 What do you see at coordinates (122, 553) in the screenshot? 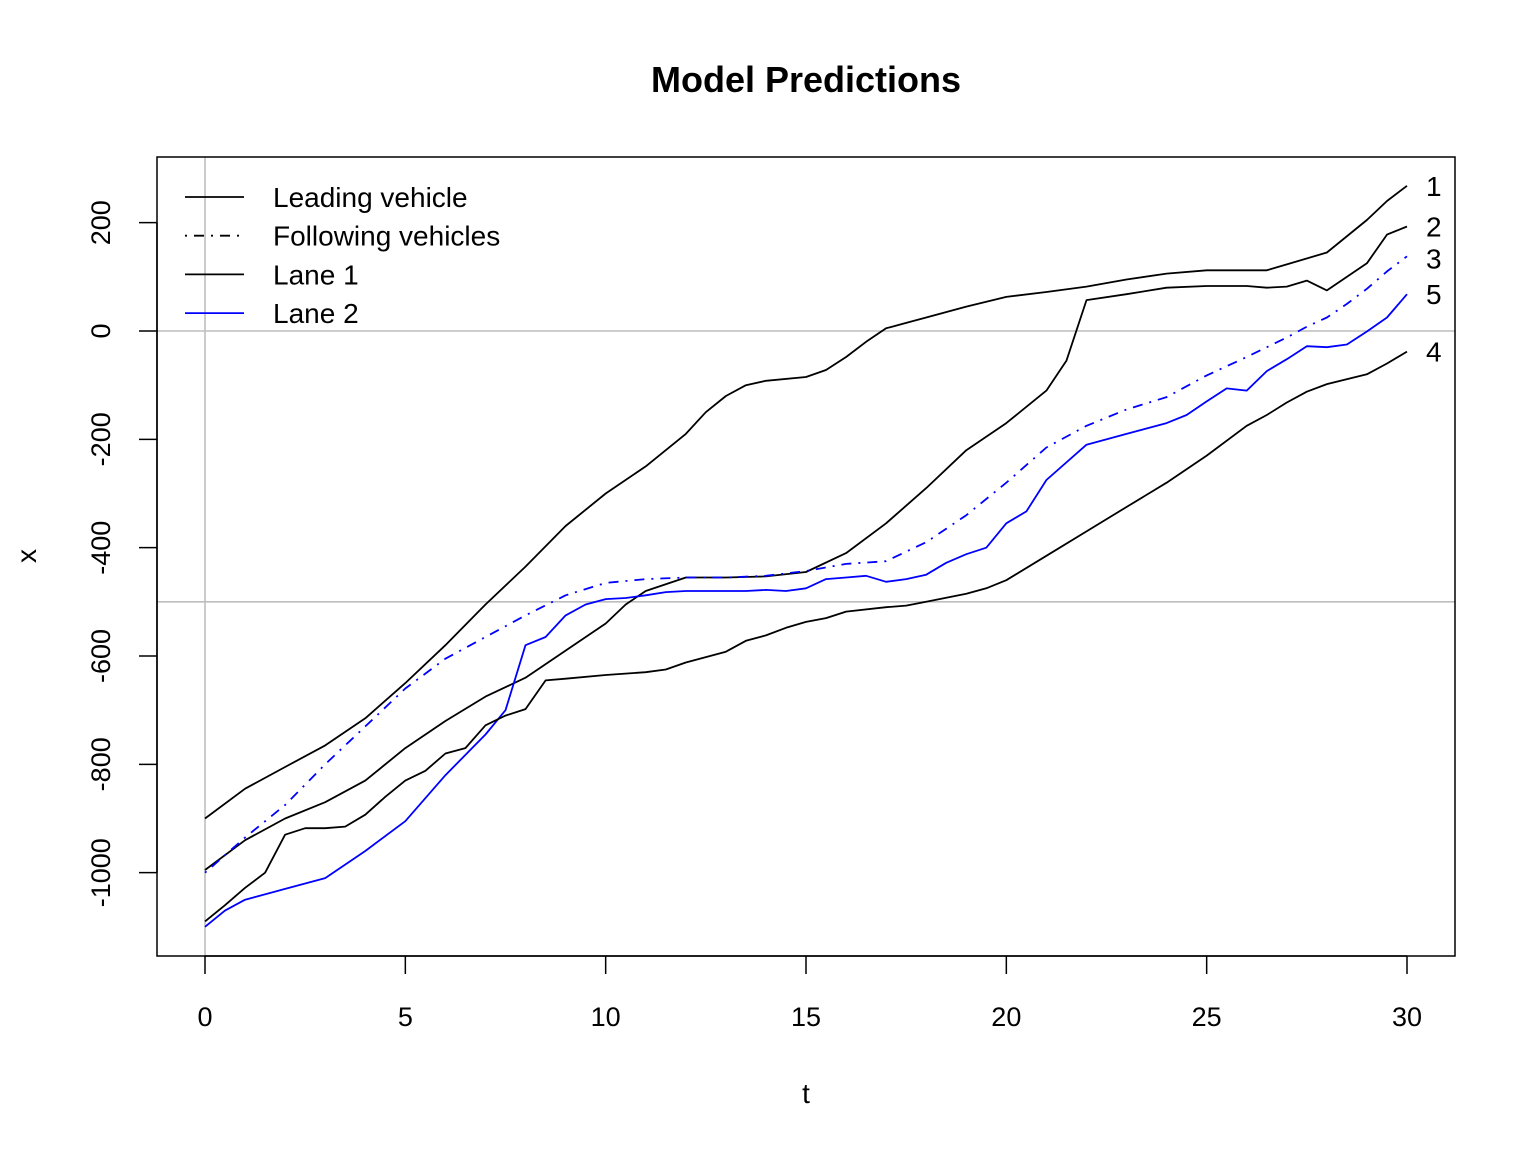
I see `y-axis: -1000 -800 -600 -400 -200 0 200` at bounding box center [122, 553].